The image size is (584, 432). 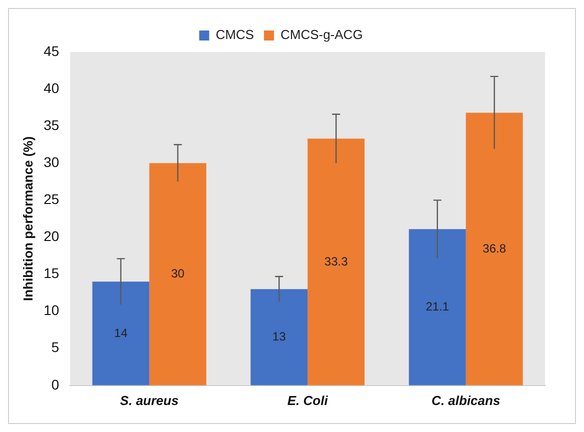 I want to click on data-label: 33.3, so click(x=336, y=261).